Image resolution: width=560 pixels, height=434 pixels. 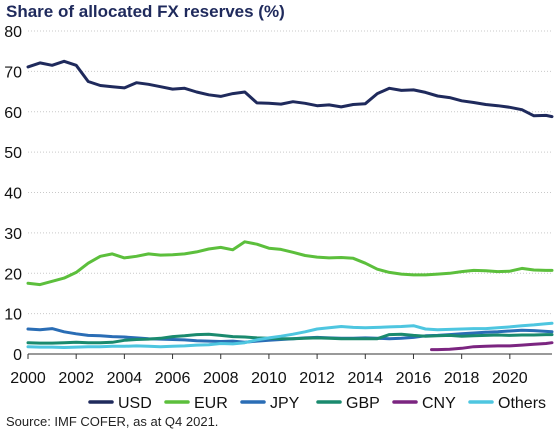 I want to click on x-tick-label: 2014, so click(x=365, y=378).